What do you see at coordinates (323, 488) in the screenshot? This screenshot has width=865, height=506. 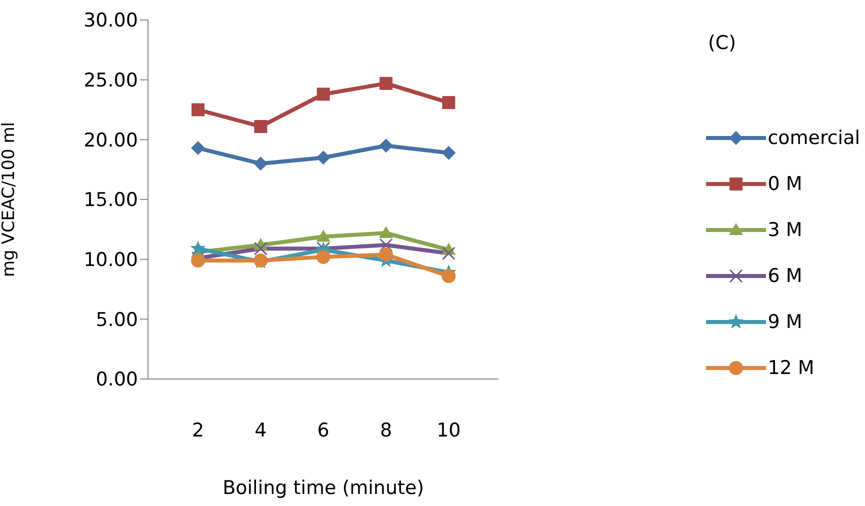 I see `x-axis-title: Boiling time (minute)` at bounding box center [323, 488].